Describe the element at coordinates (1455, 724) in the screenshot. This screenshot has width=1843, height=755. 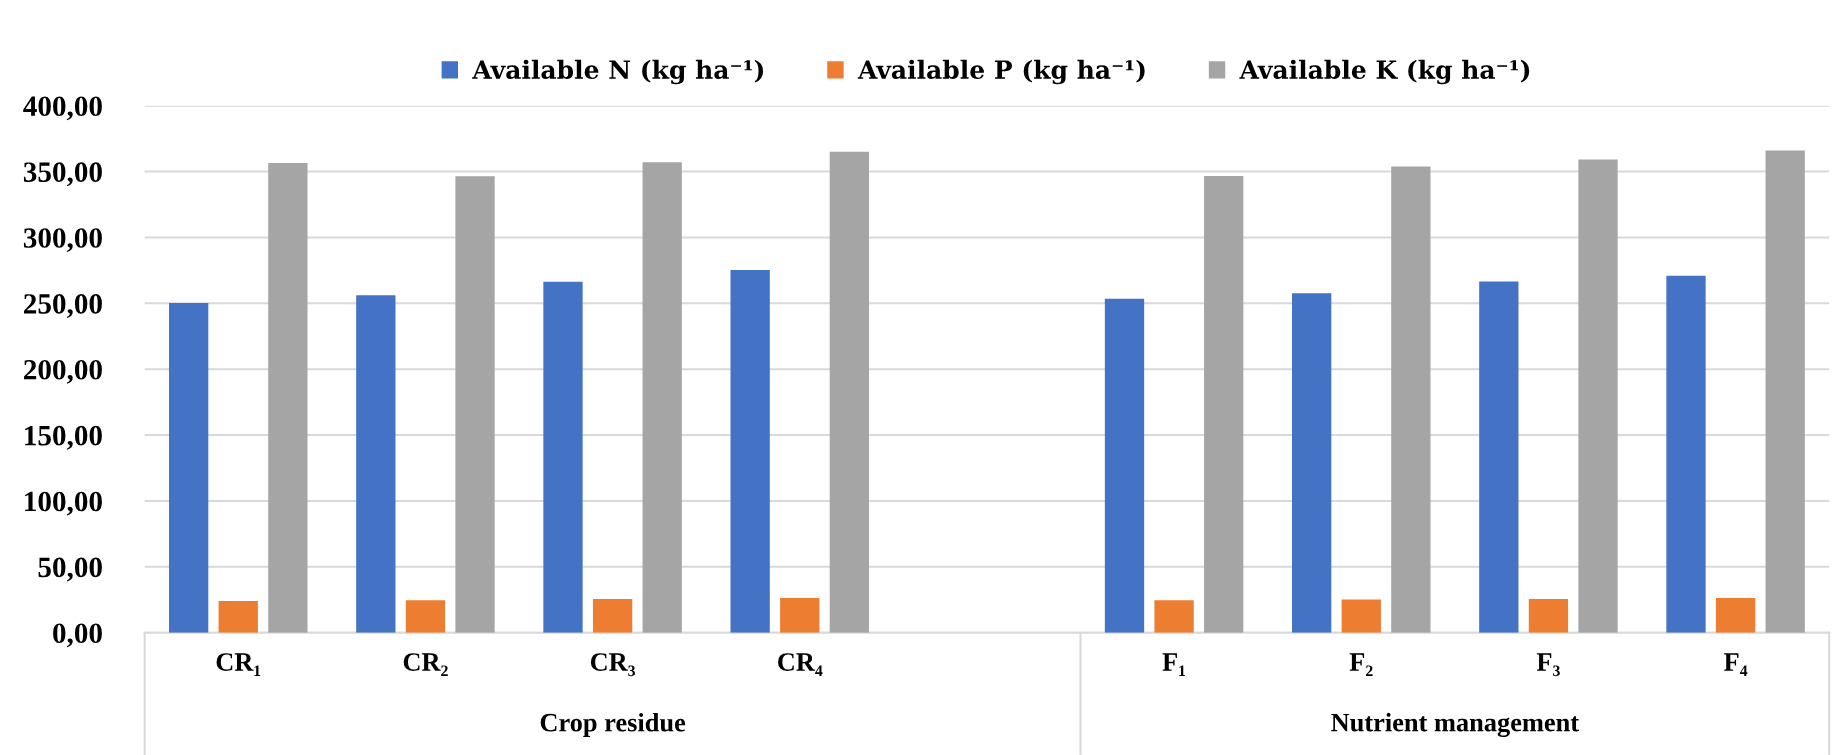
I see `text: Nutrient management` at that location.